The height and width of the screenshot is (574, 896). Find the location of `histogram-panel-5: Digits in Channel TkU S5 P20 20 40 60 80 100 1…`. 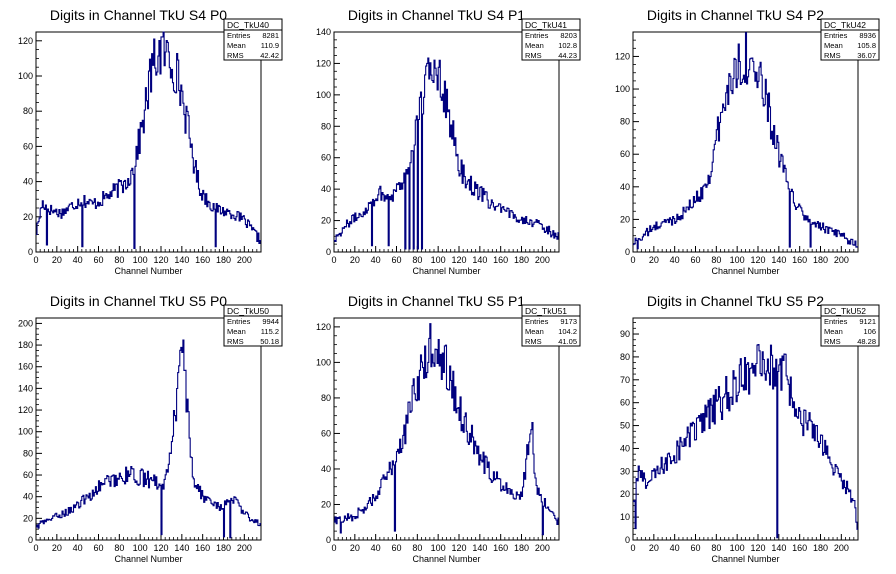

histogram-panel-5: Digits in Channel TkU S5 P20 20 40 60 80 100 1… is located at coordinates (750, 428).